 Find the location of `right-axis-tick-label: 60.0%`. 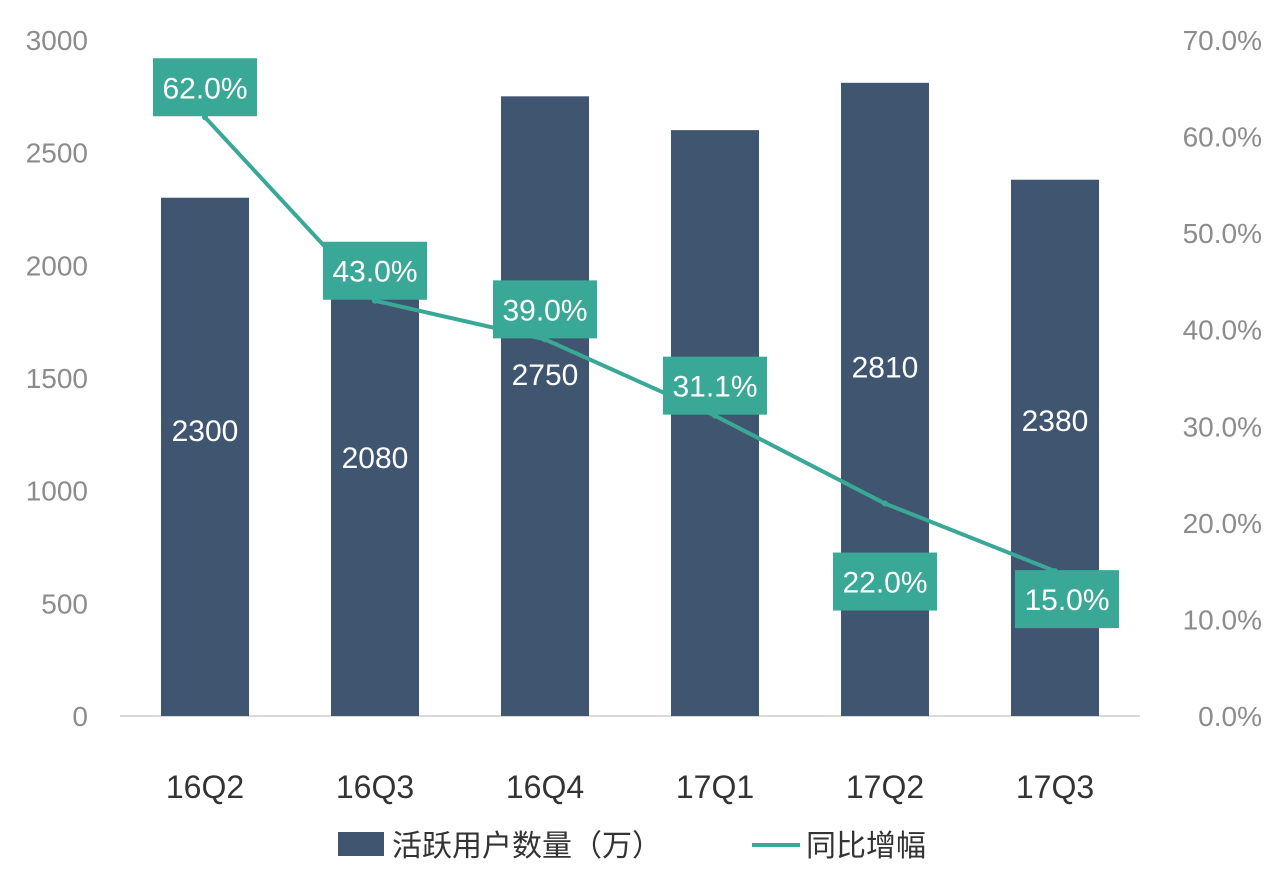

right-axis-tick-label: 60.0% is located at coordinates (1222, 137).